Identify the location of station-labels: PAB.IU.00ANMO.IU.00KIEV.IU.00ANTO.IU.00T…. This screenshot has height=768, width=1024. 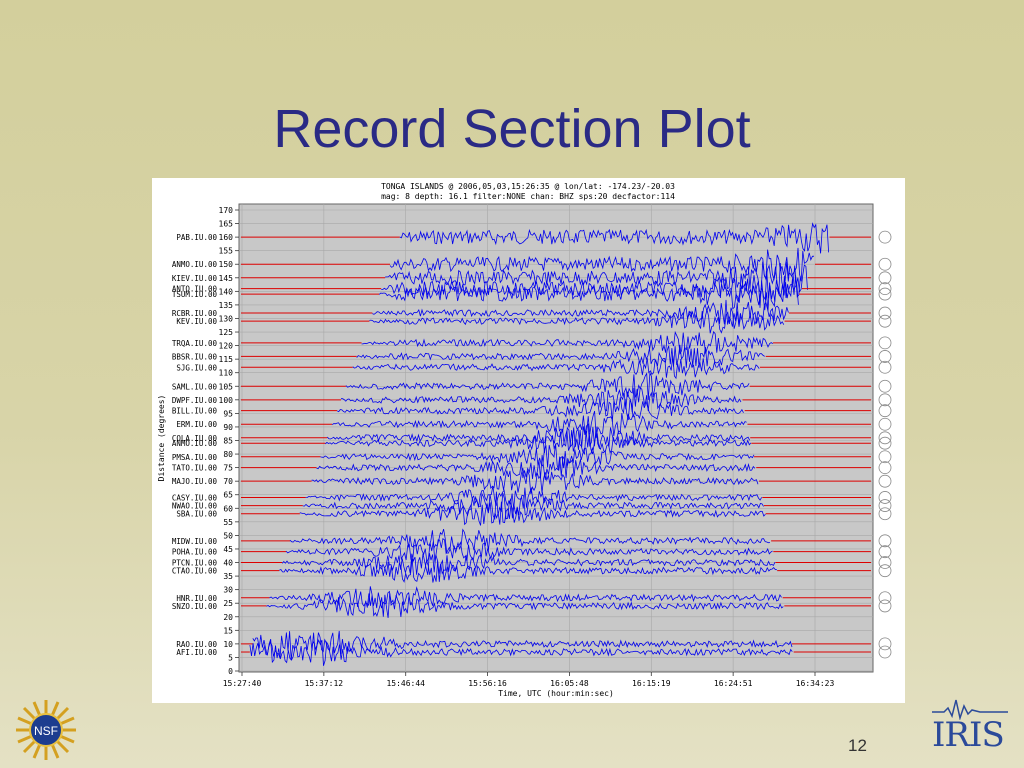
(195, 445).